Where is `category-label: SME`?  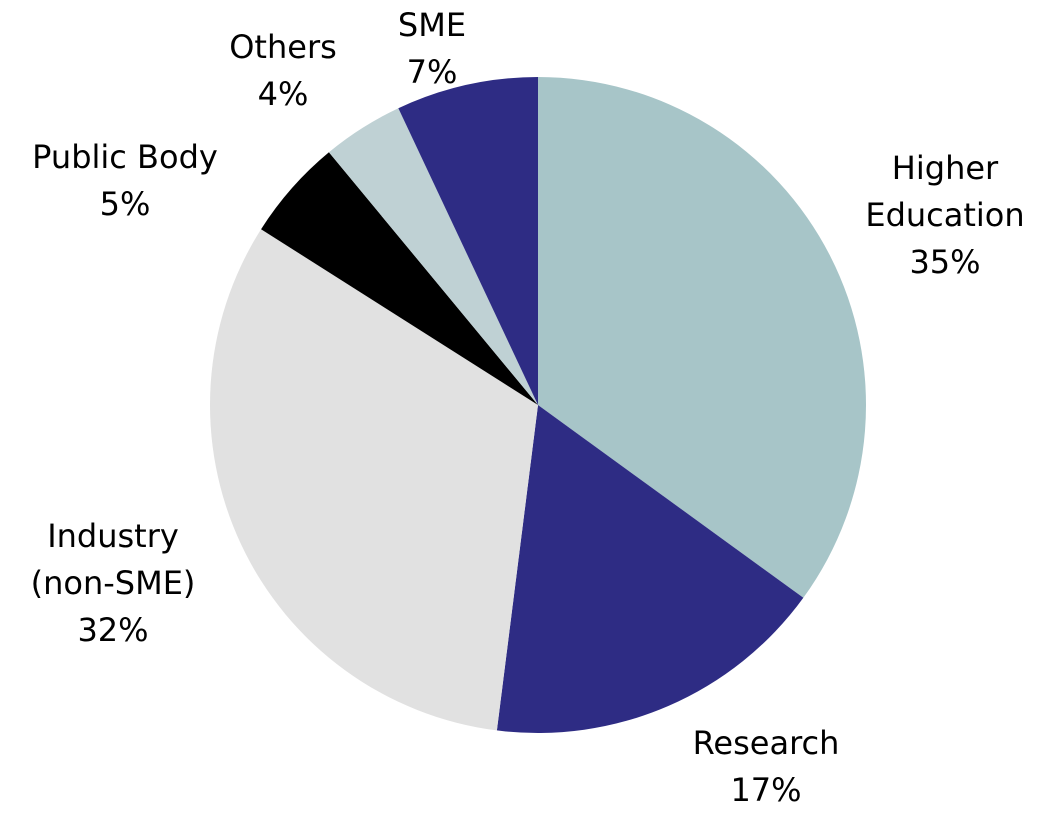
category-label: SME is located at coordinates (432, 24).